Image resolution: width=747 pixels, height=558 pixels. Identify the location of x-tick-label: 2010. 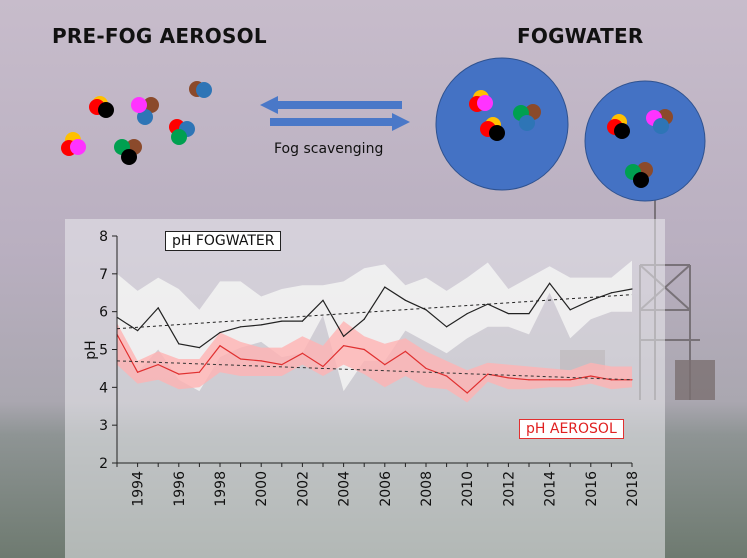
(468, 489).